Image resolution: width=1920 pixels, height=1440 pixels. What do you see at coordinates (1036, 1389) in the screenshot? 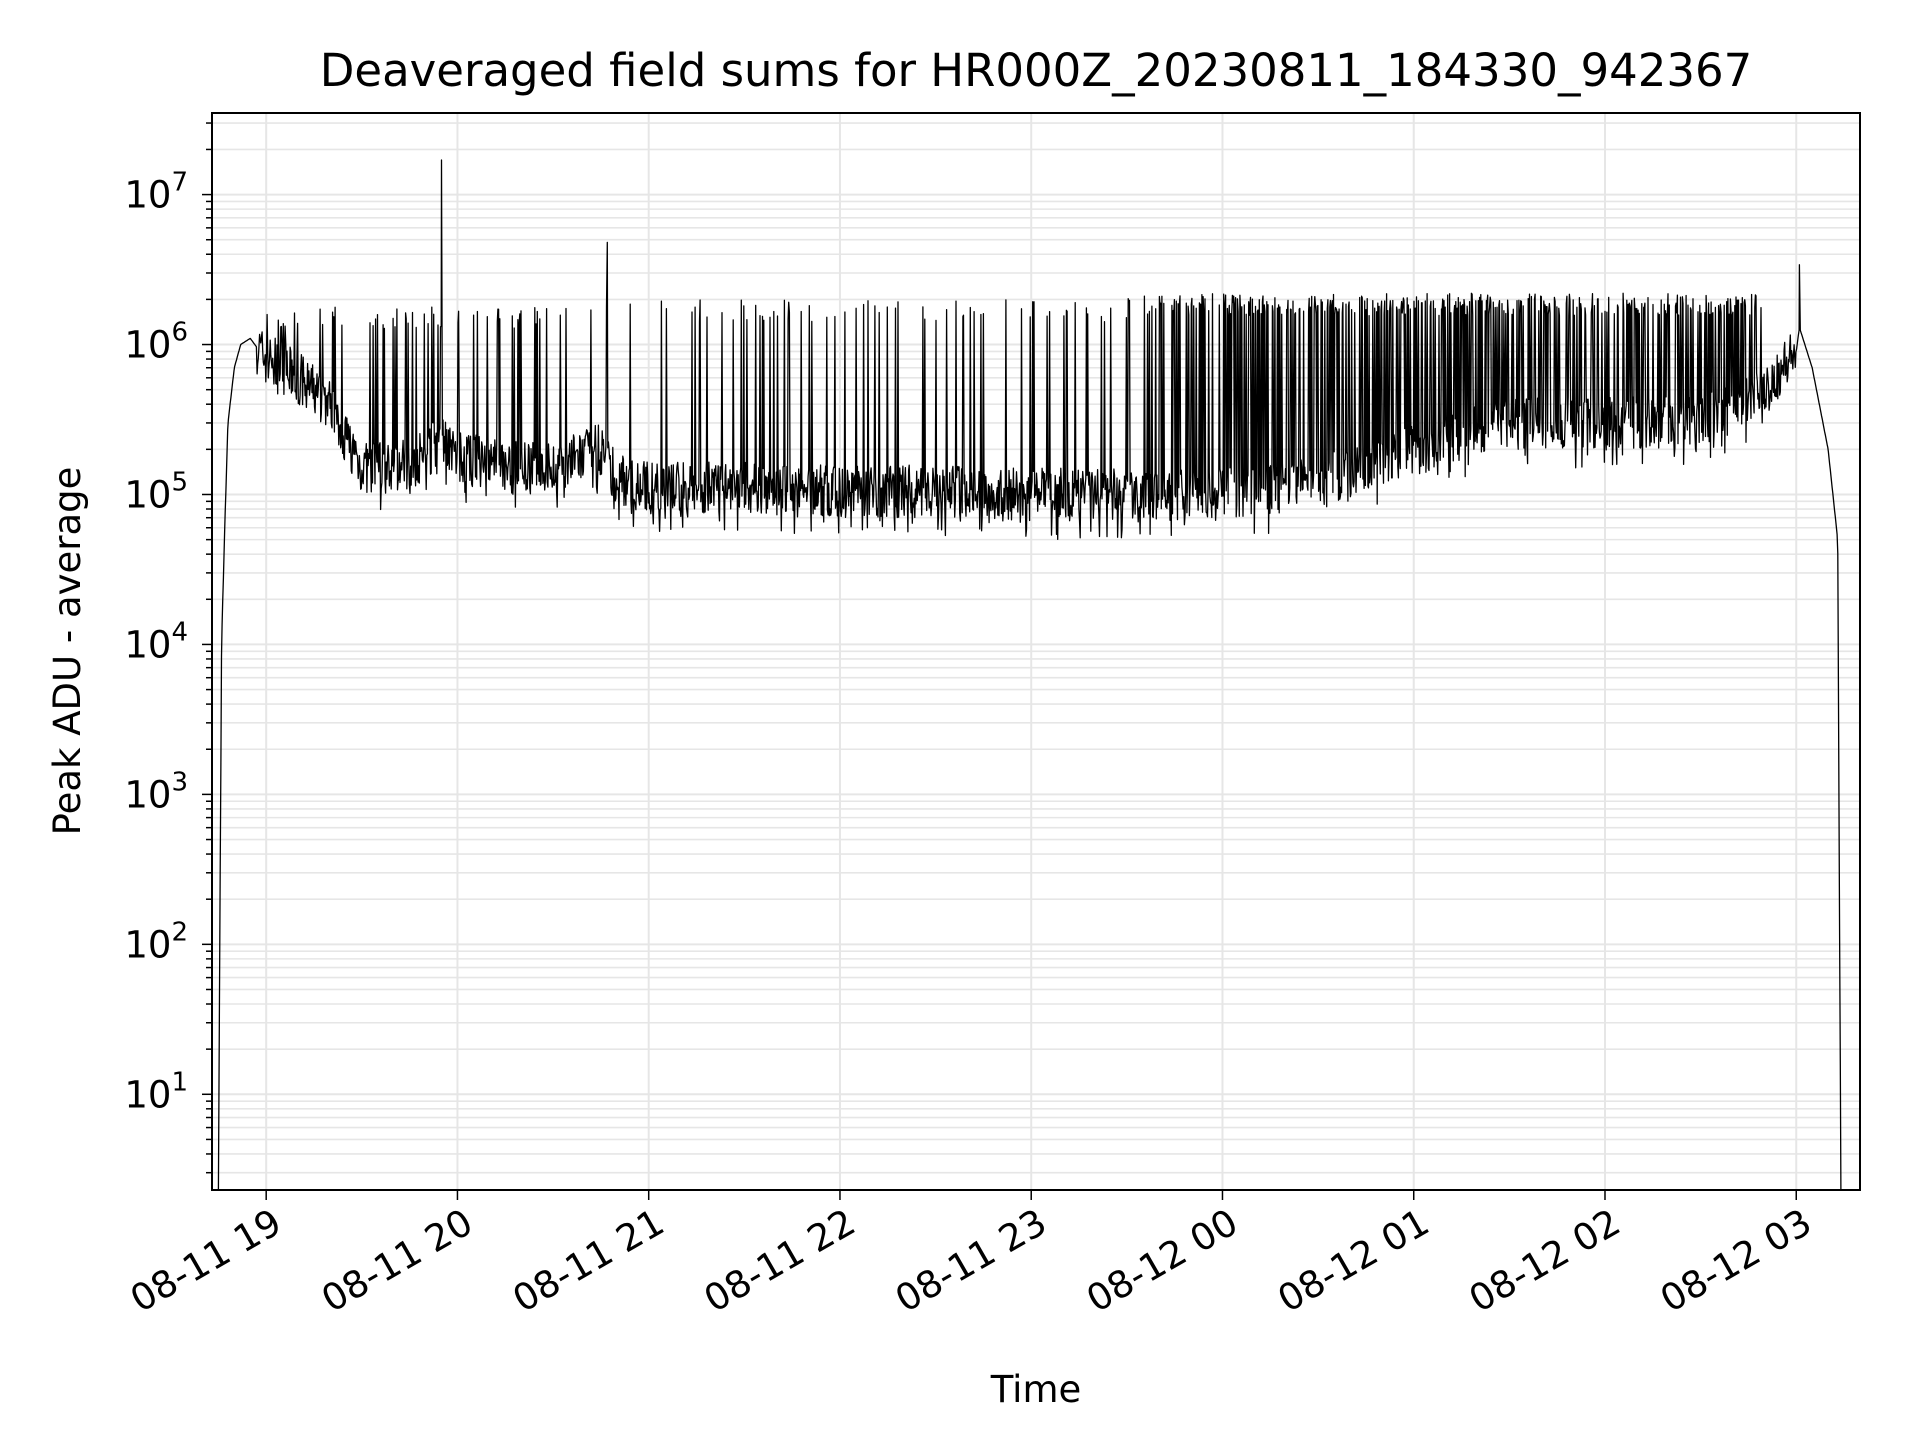
I see `x-axis-label: Time` at bounding box center [1036, 1389].